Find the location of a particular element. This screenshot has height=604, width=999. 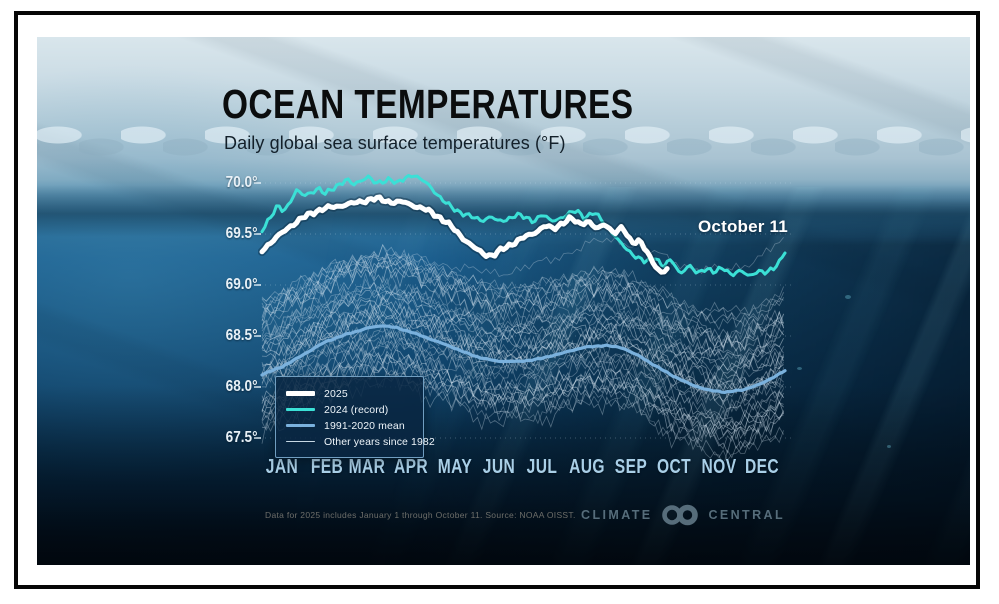

y-axis-label-67.5: 67.5° is located at coordinates (242, 437).